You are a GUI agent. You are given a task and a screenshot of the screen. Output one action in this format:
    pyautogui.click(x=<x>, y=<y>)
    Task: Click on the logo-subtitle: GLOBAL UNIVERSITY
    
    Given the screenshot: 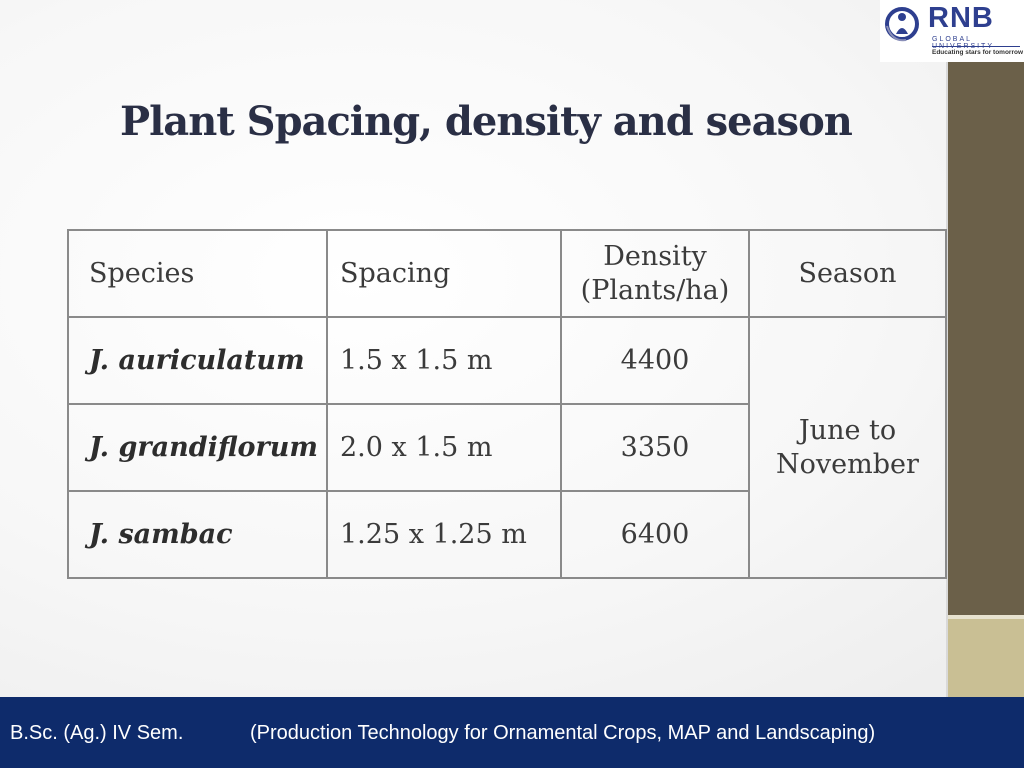 What is the action you would take?
    pyautogui.click(x=962, y=43)
    